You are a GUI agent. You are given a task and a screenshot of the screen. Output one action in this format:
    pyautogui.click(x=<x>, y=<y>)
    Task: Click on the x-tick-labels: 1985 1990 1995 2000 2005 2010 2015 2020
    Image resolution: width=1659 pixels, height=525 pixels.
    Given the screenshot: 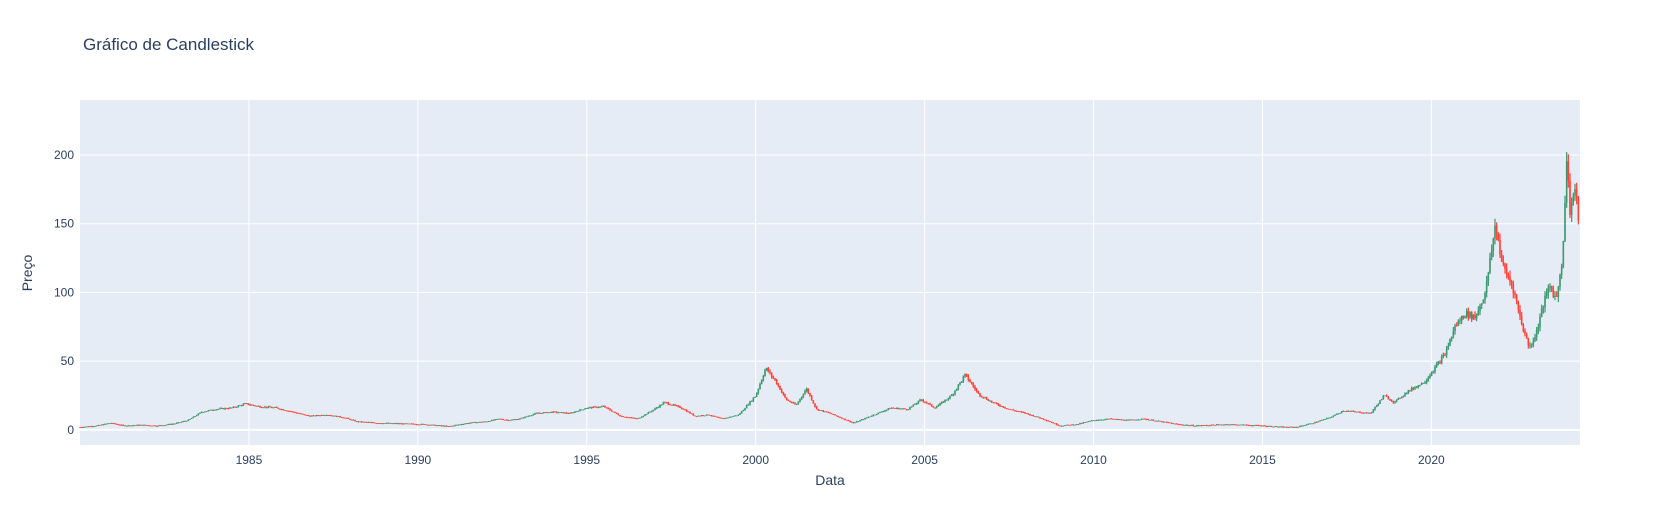 What is the action you would take?
    pyautogui.click(x=840, y=460)
    